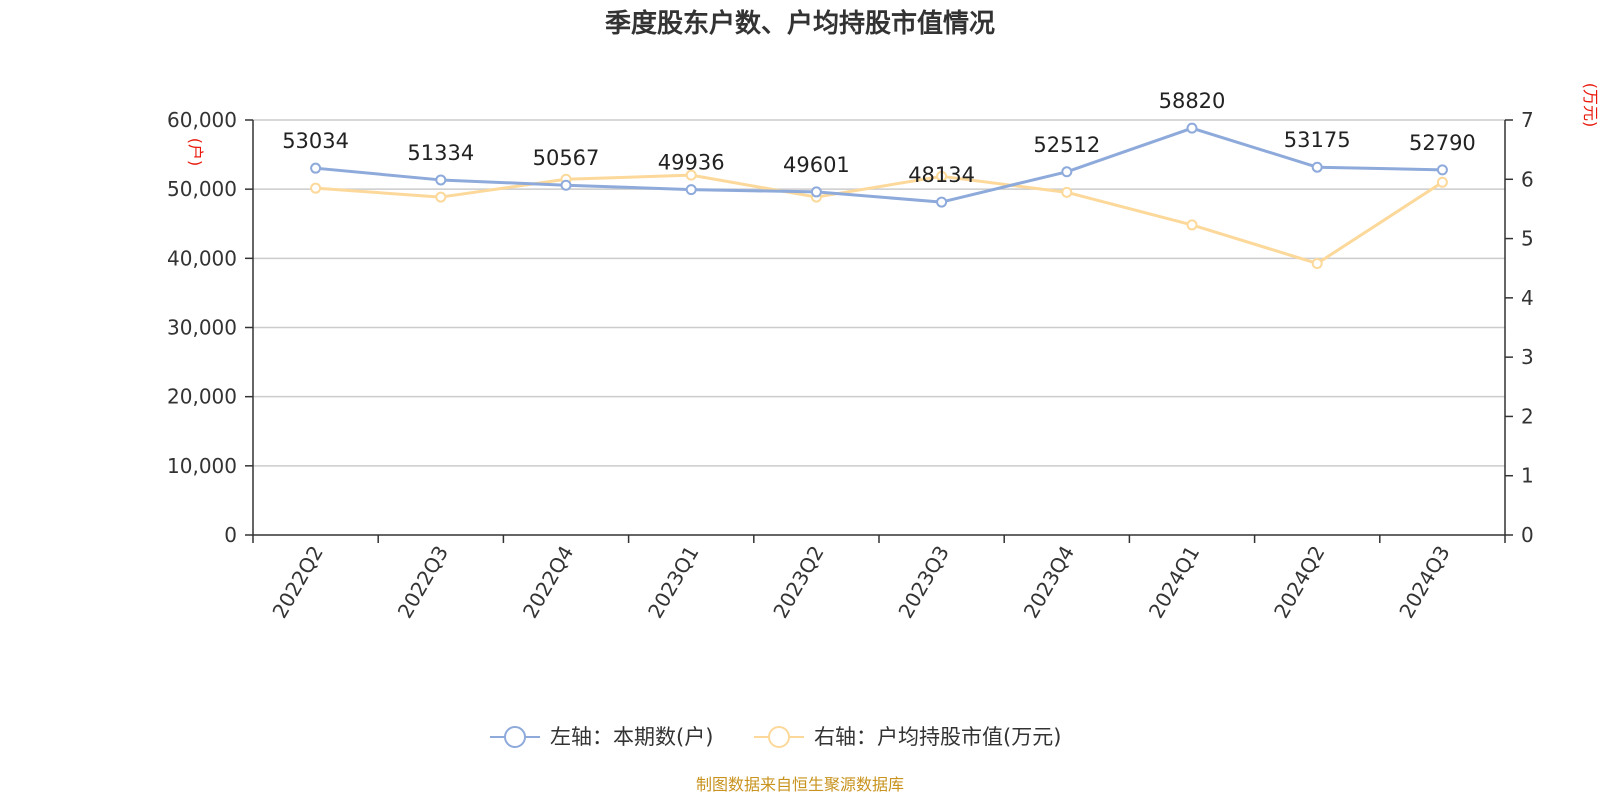 This screenshot has width=1600, height=800. What do you see at coordinates (1527, 476) in the screenshot?
I see `right-tick-label: 1` at bounding box center [1527, 476].